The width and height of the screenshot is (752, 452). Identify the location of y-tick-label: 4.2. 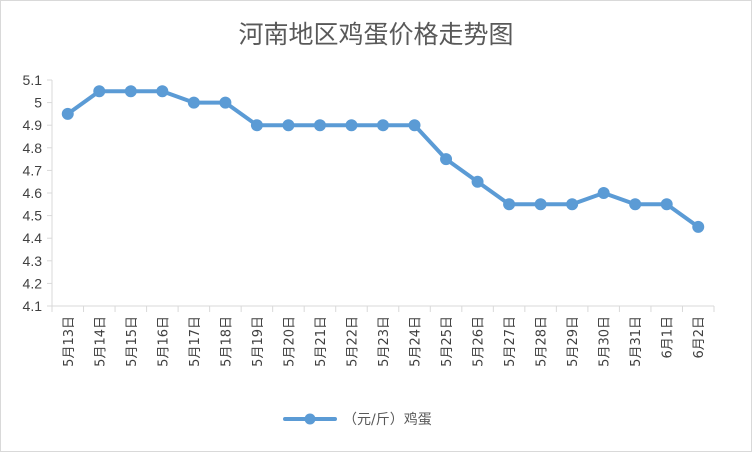
(33, 283).